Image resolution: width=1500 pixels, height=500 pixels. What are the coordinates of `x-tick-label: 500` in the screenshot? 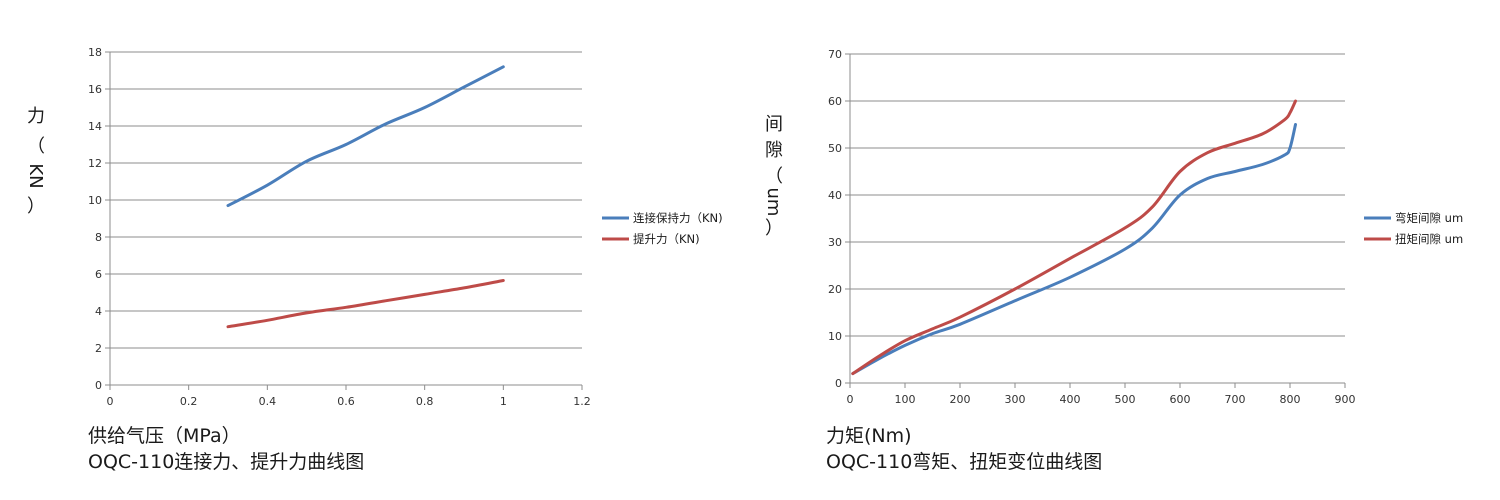 It's located at (1125, 399).